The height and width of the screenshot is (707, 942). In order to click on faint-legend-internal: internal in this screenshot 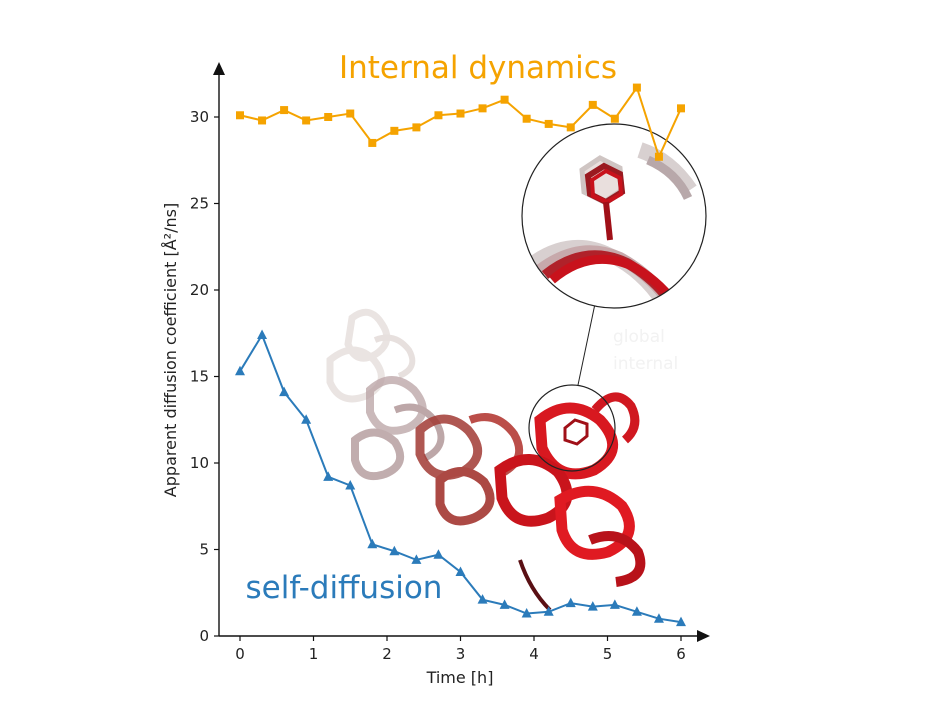, I will do `click(645, 364)`.